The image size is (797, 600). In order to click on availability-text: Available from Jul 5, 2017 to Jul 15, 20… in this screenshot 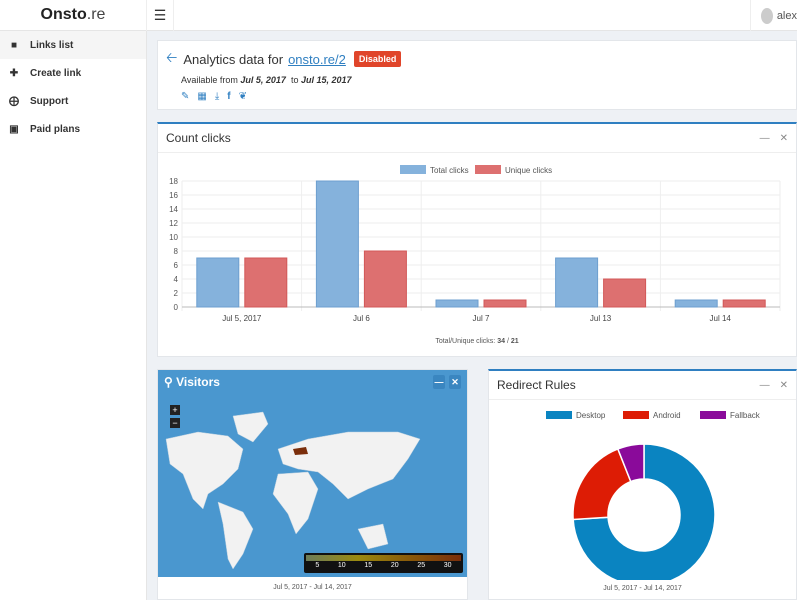, I will do `click(266, 80)`.